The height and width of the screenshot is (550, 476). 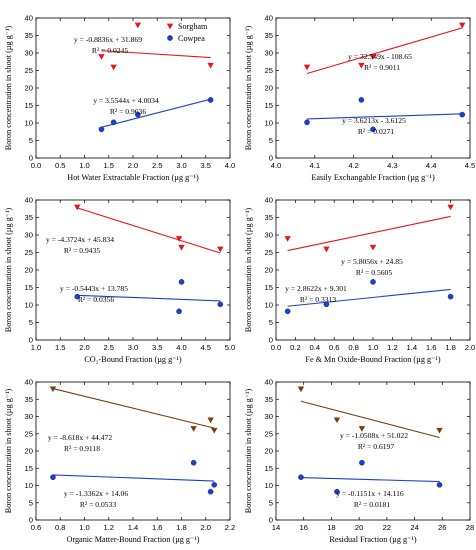 What do you see at coordinates (126, 100) in the screenshot?
I see `regression-equation: y = 3.5544x + 4.0034` at bounding box center [126, 100].